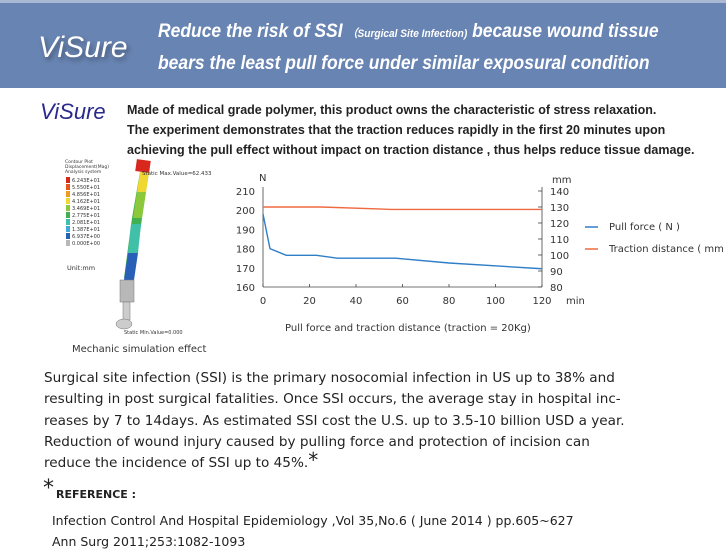 The image size is (726, 558). Describe the element at coordinates (556, 288) in the screenshot. I see `y-right-tick-label: 80` at that location.